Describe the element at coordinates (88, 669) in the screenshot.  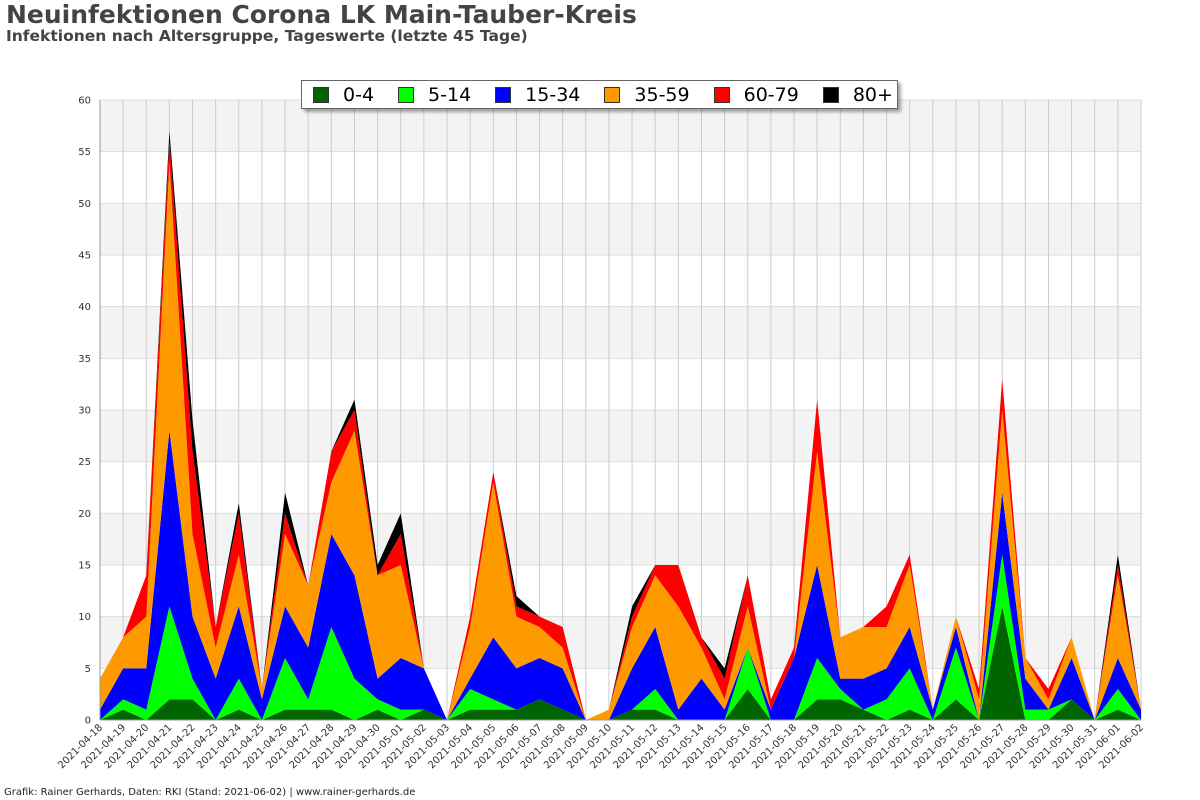
I see `y-tick-label: 5` at that location.